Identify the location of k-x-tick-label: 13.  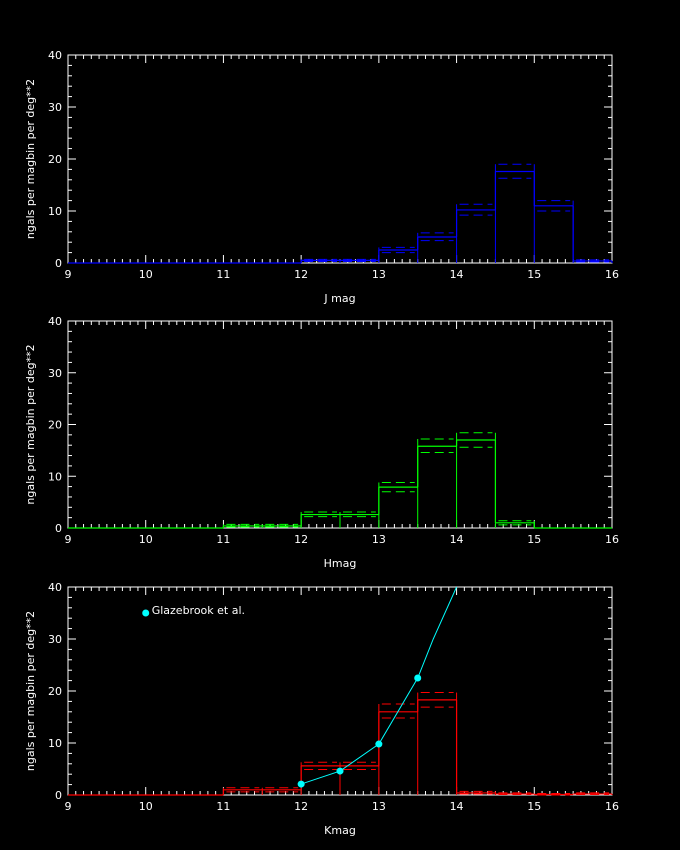
(379, 806).